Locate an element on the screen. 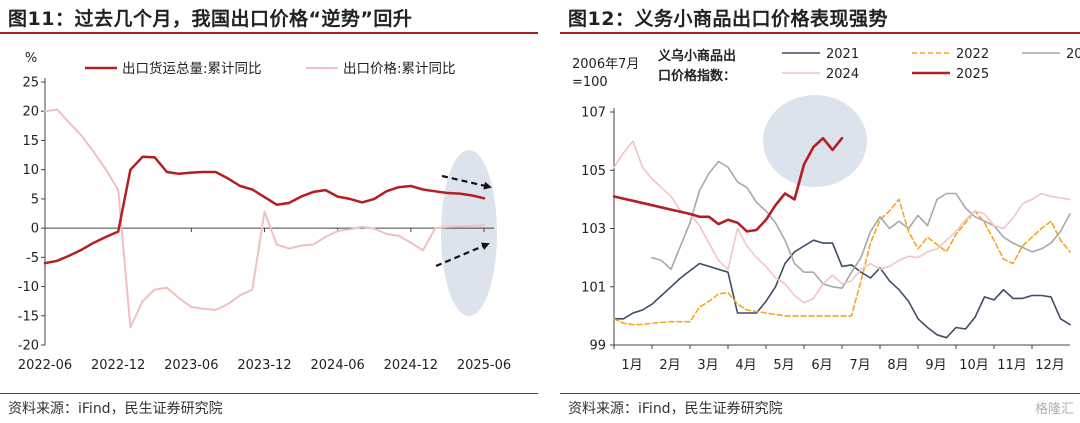 The height and width of the screenshot is (423, 1080). legend-title: 义乌小商品出 is located at coordinates (697, 56).